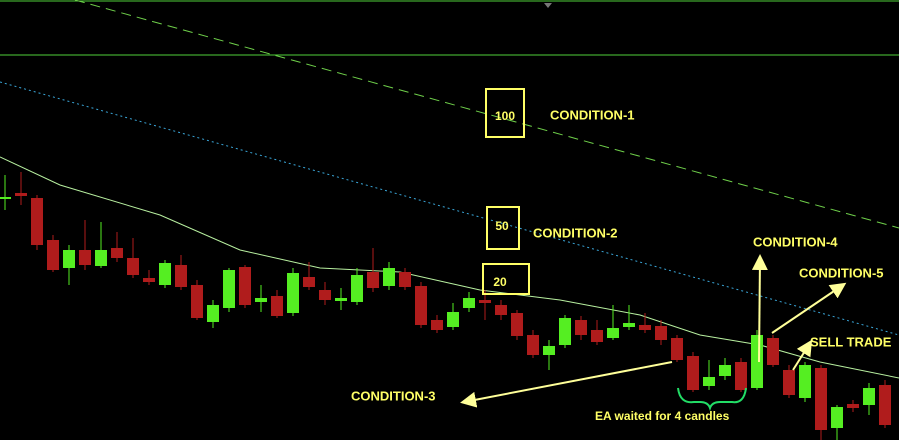 This screenshot has height=440, width=899. What do you see at coordinates (500, 282) in the screenshot?
I see `box-label: 20` at bounding box center [500, 282].